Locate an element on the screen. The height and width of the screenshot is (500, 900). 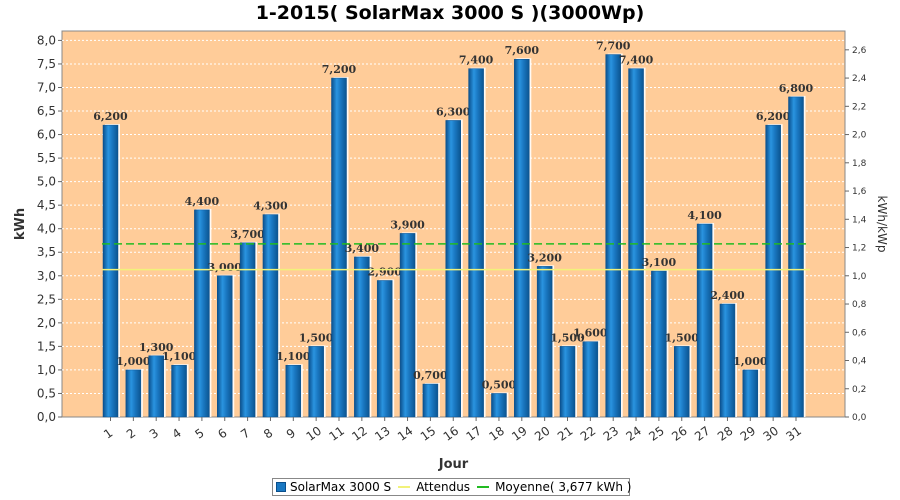
legend-item-attendus: Attendus is located at coordinates (434, 487).